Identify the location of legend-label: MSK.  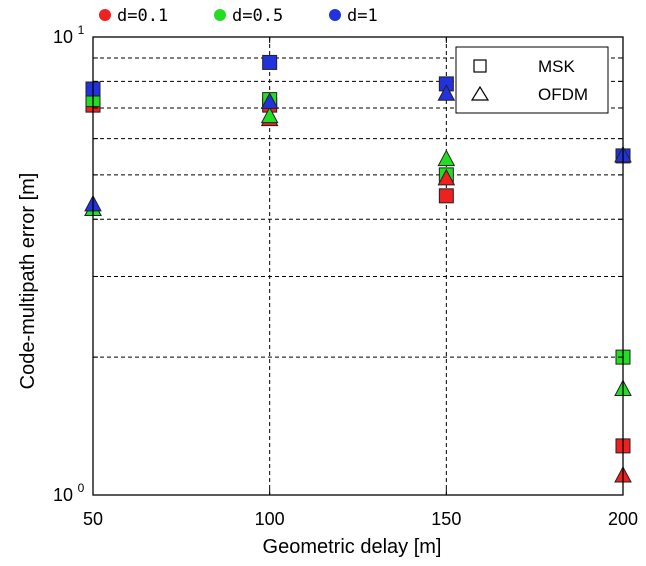
(557, 66).